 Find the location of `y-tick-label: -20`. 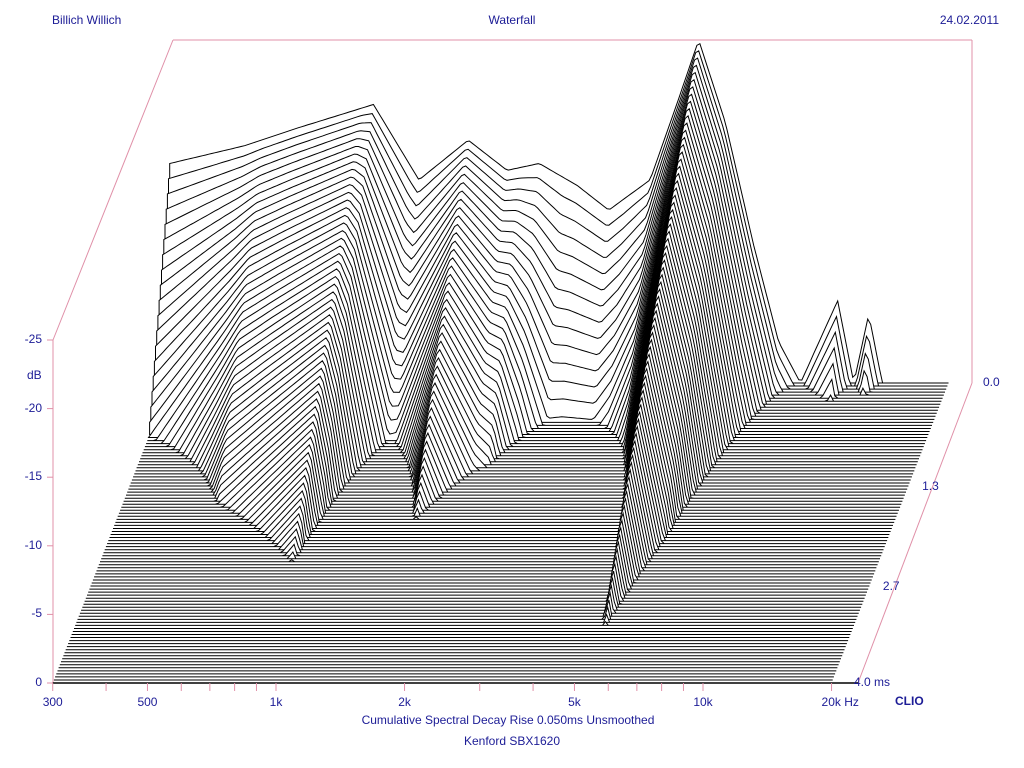

y-tick-label: -20 is located at coordinates (33, 407).